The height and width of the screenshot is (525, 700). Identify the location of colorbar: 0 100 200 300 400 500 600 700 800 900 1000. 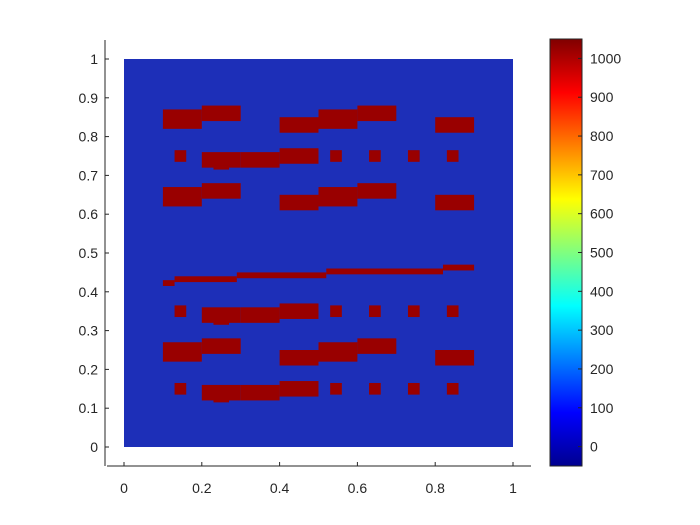
(585, 252).